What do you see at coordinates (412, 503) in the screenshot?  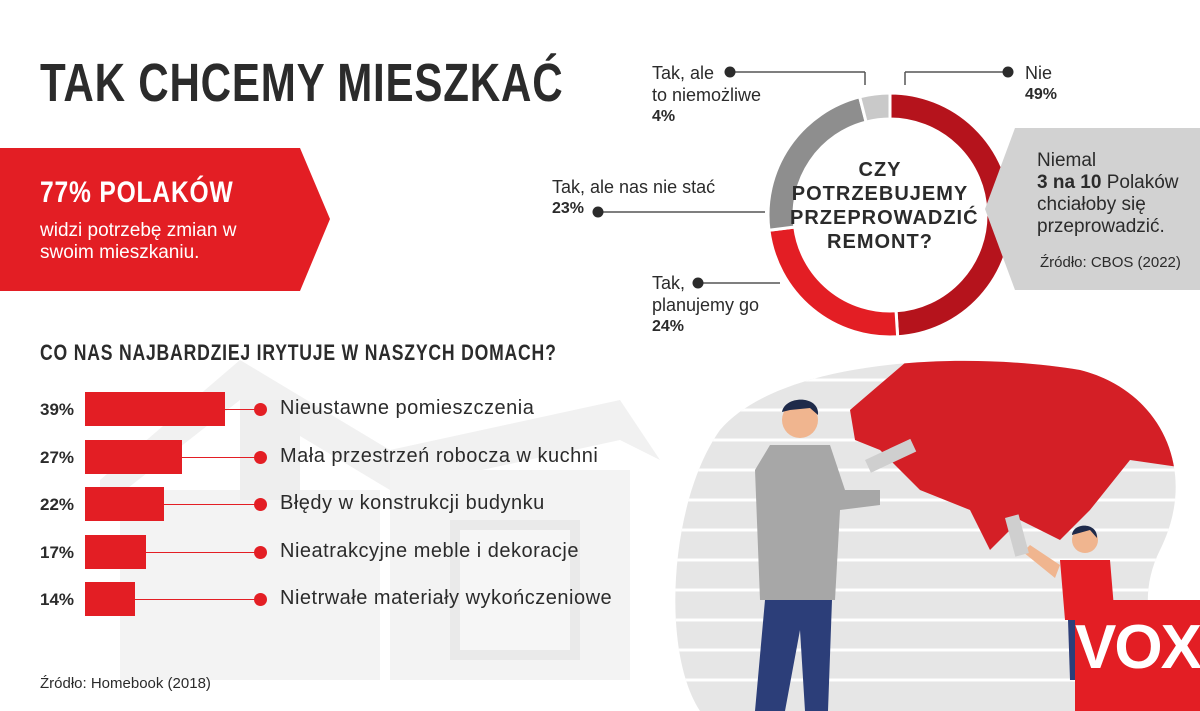 I see `bar-category-label: Błędy w konstrukcji budynku` at bounding box center [412, 503].